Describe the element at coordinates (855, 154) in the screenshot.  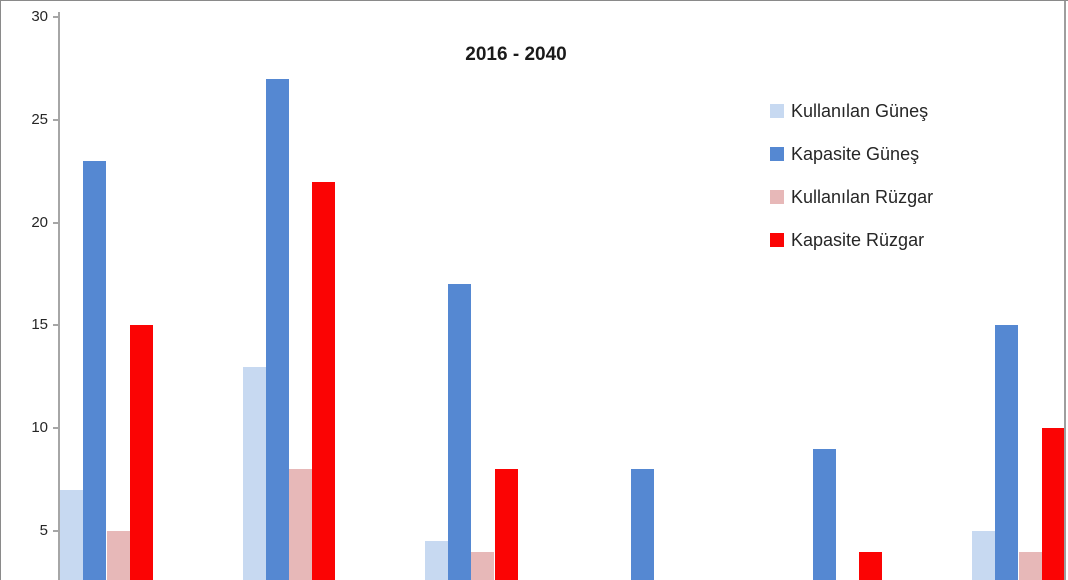
I see `legend-label: Kapasite Güneş` at that location.